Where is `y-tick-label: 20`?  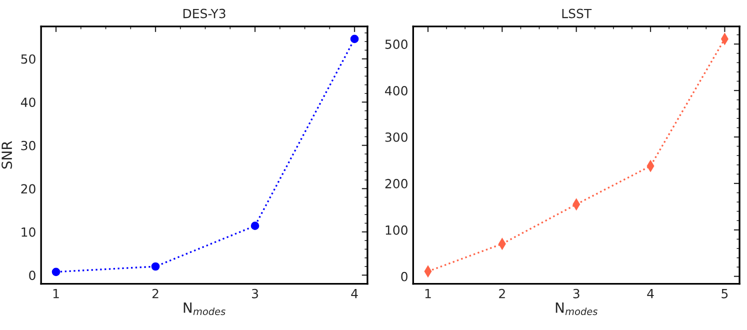 y-tick-label: 20 is located at coordinates (28, 189).